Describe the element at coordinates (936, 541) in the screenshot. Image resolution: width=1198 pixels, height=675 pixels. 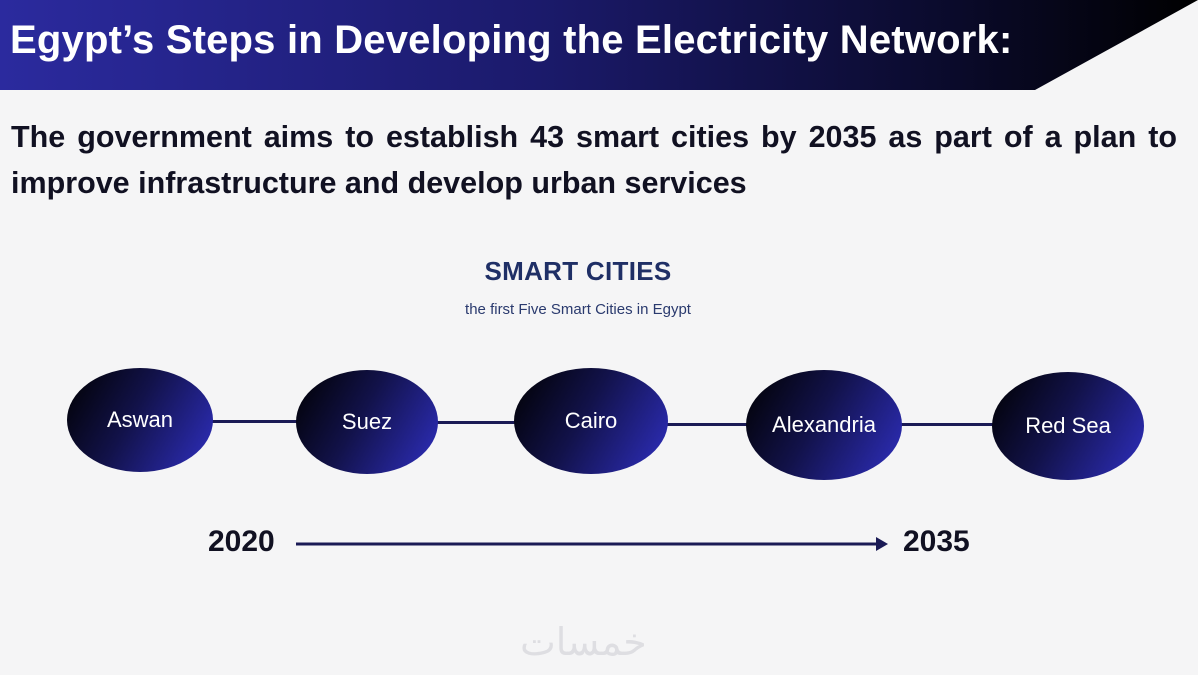
I see `timeline-end-year: 2035` at that location.